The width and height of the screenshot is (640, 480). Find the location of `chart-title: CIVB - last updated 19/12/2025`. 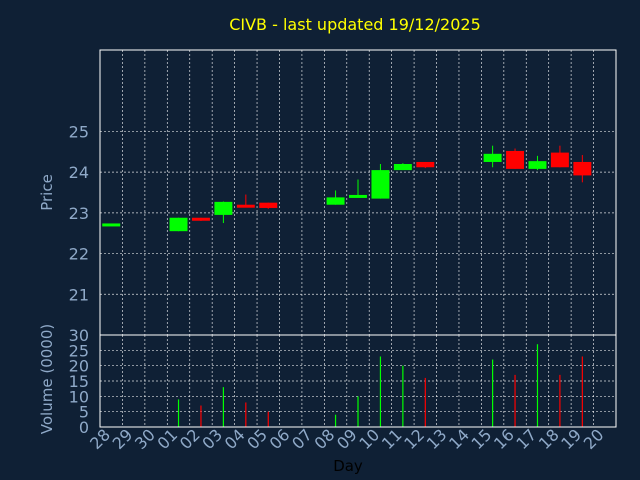

chart-title: CIVB - last updated 19/12/2025 is located at coordinates (355, 24).